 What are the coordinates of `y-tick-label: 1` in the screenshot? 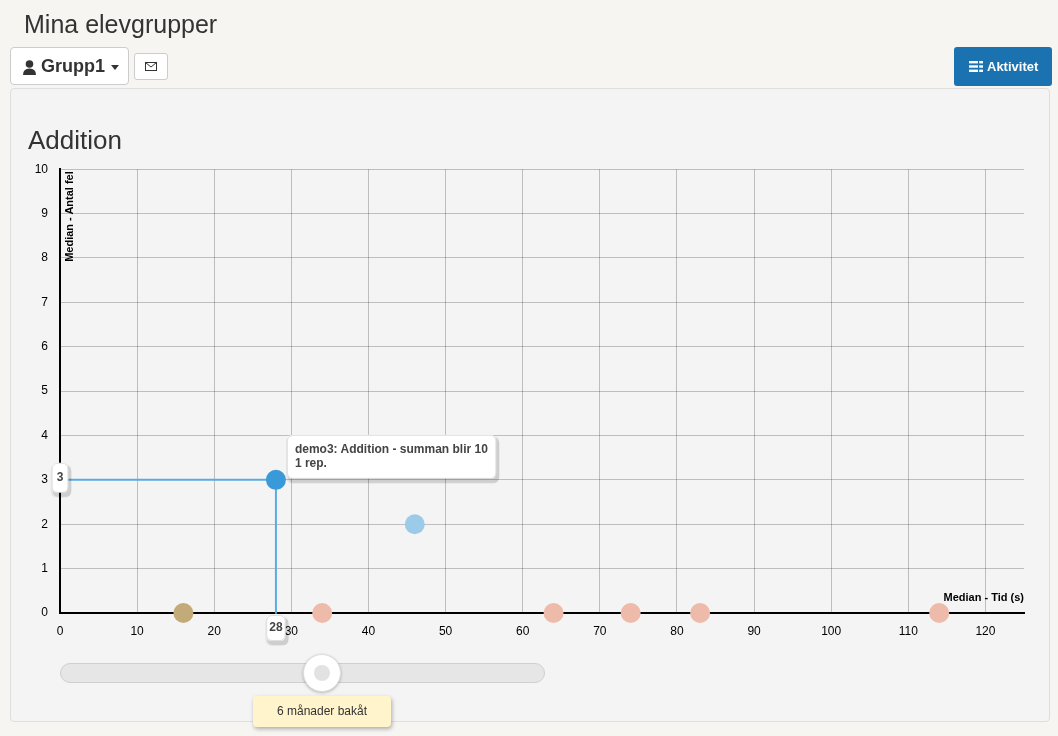 It's located at (45, 567).